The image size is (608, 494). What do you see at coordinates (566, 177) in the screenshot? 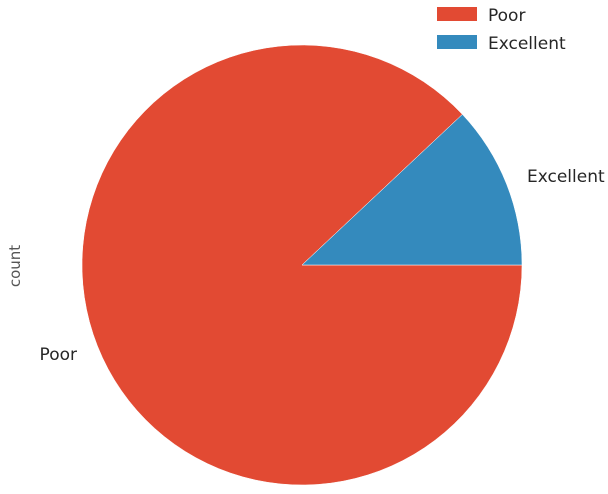
I see `slice-label-excellent: Excellent` at bounding box center [566, 177].